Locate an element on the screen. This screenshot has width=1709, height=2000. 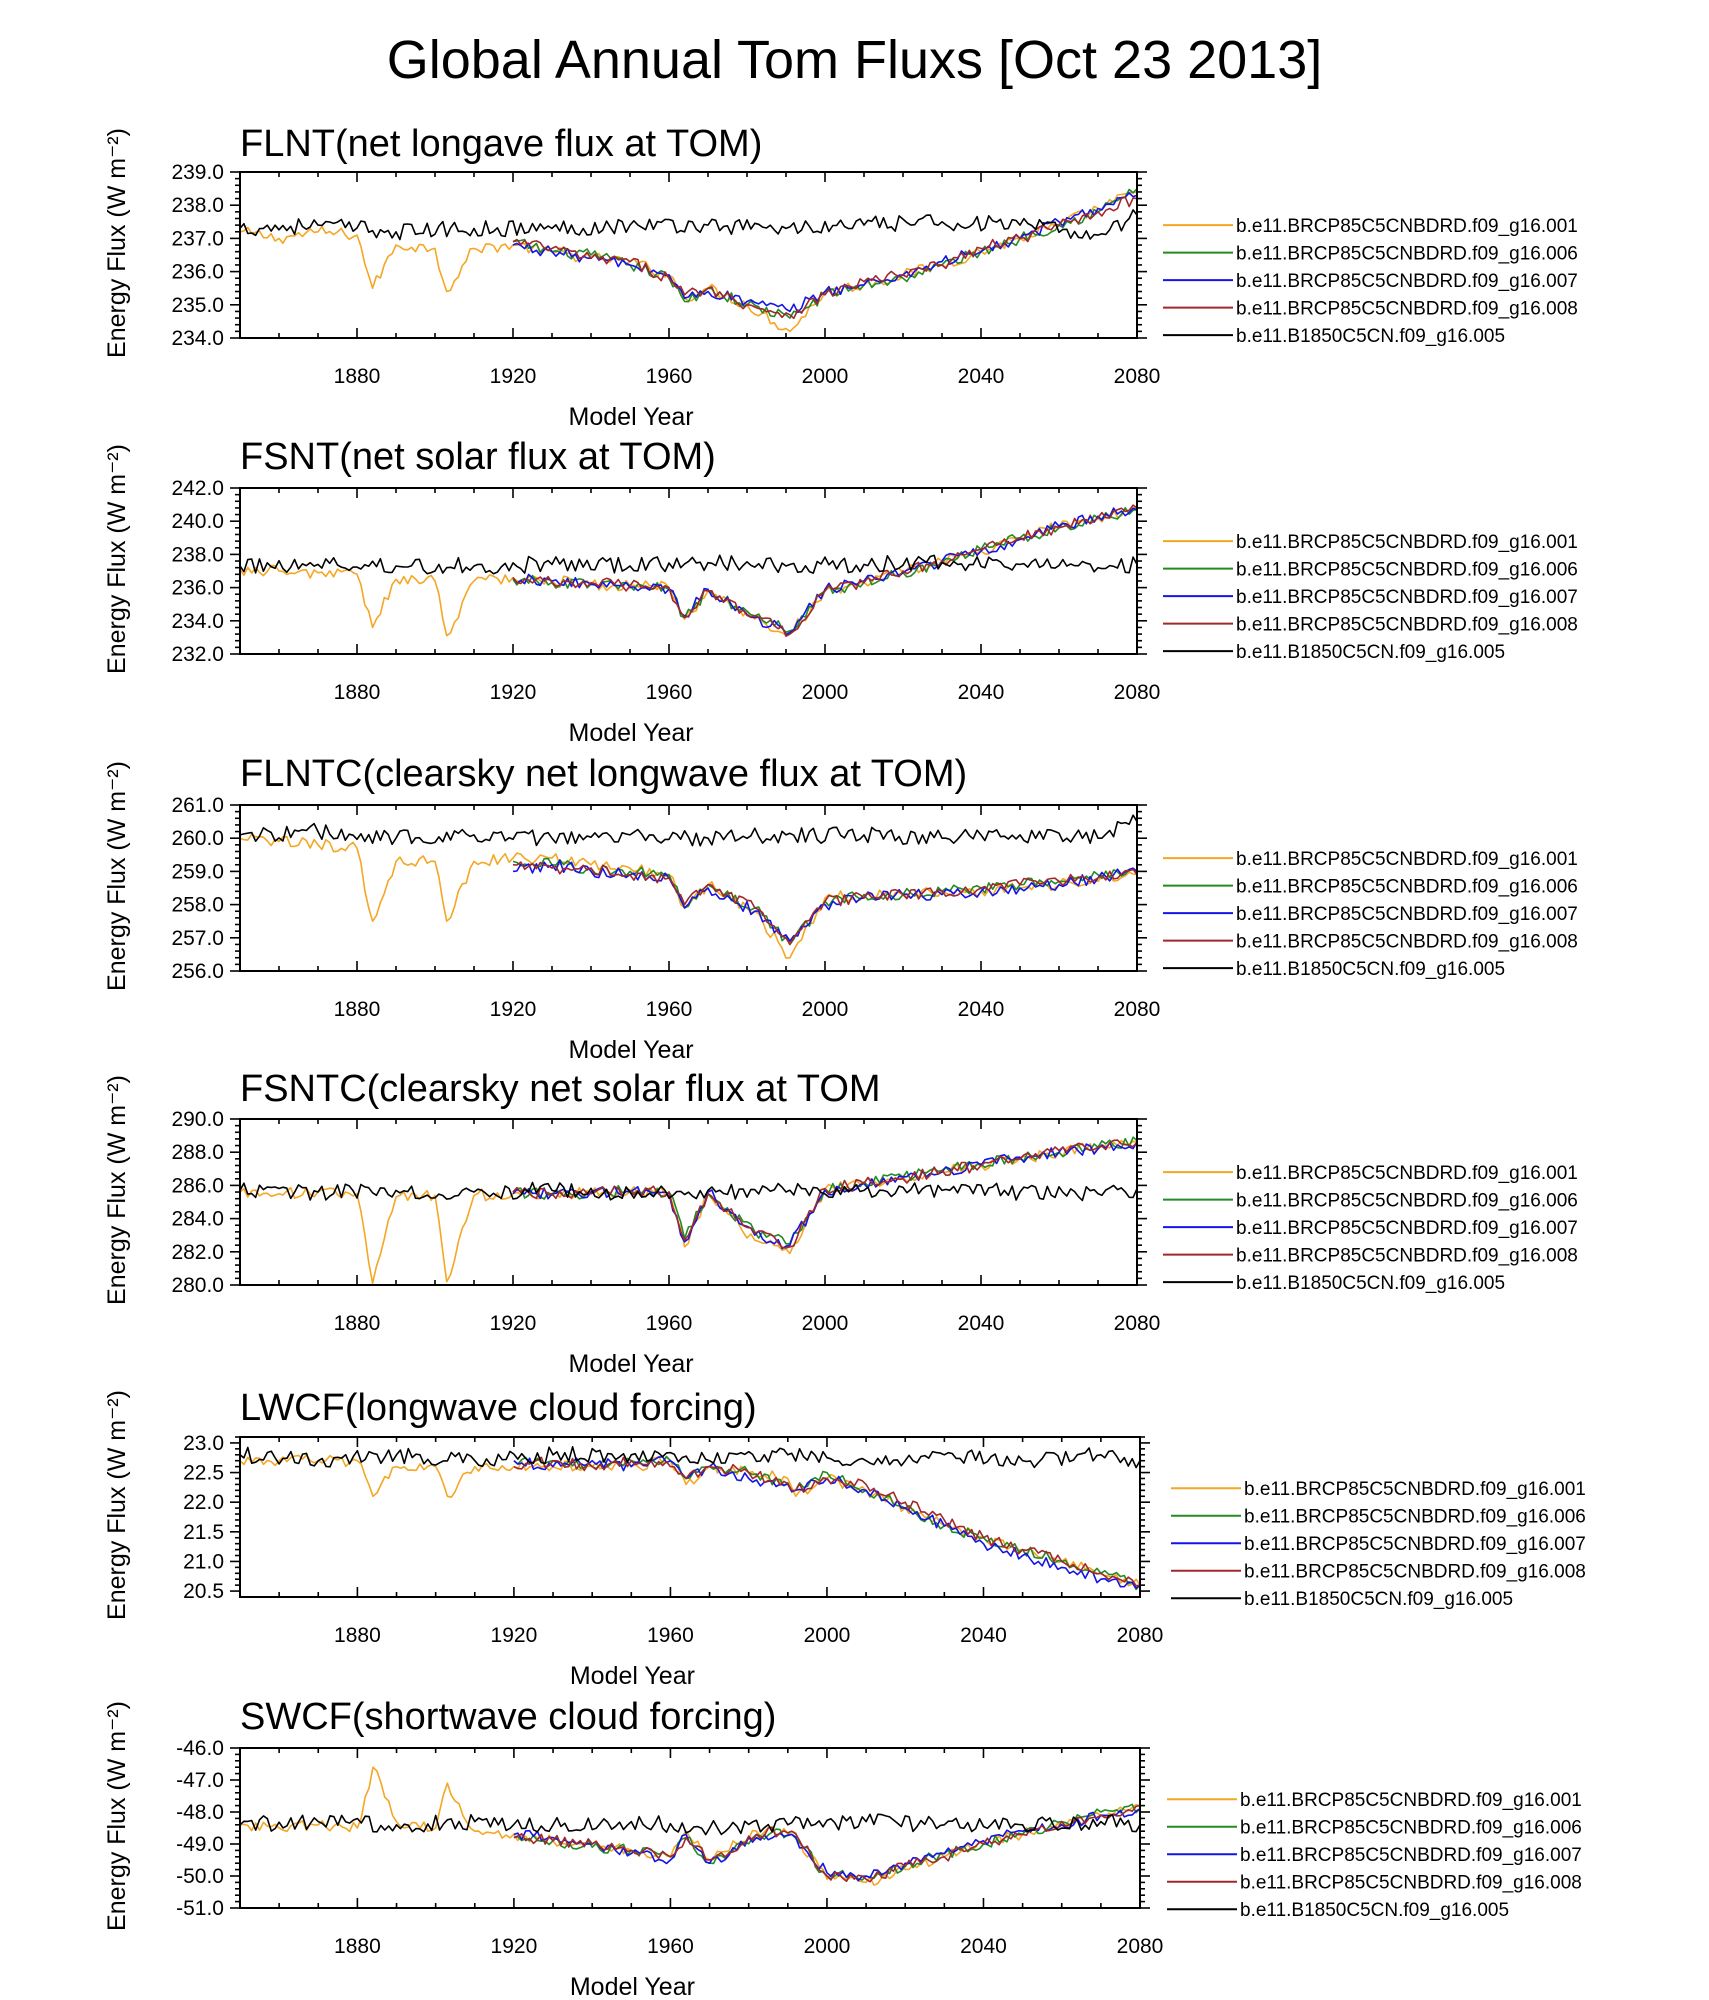
y-tick-label: 261.0 is located at coordinates (197, 805).